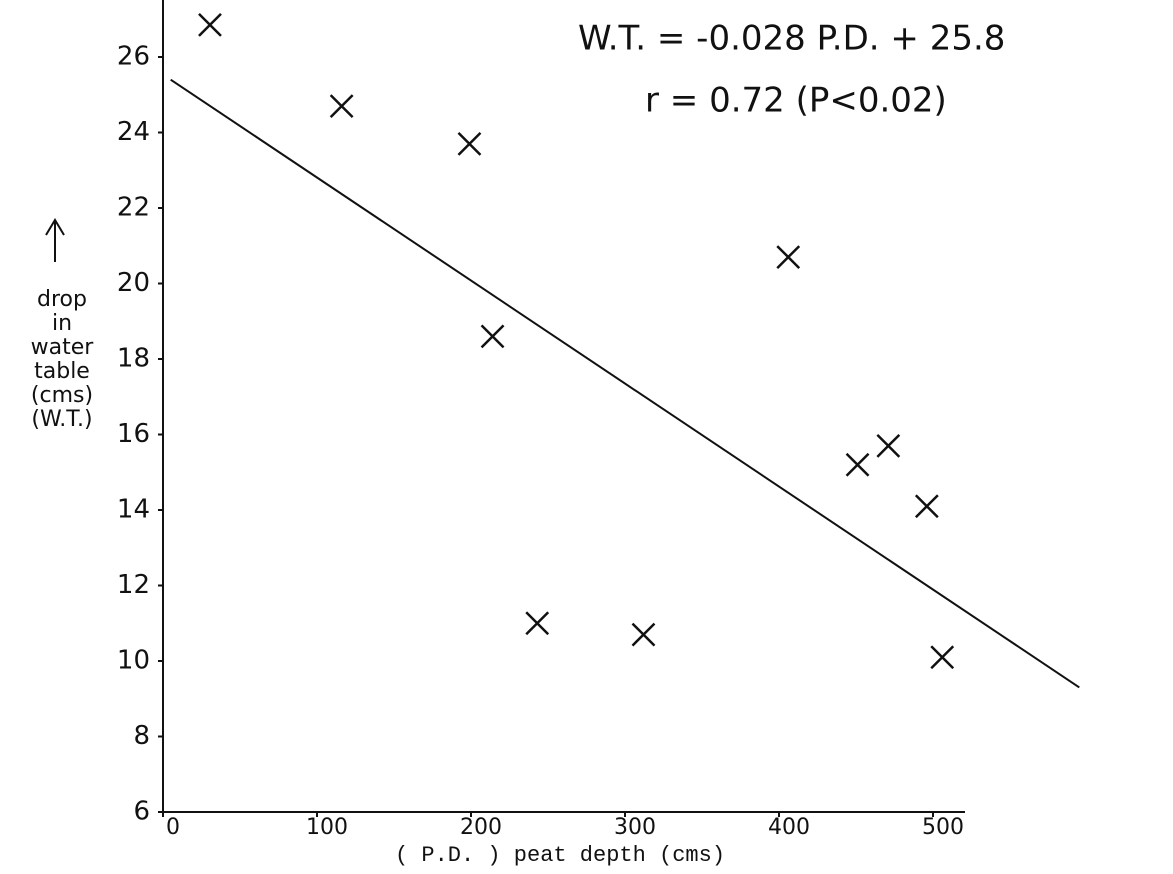 This screenshot has width=1173, height=874. I want to click on y-arrow, so click(55, 240).